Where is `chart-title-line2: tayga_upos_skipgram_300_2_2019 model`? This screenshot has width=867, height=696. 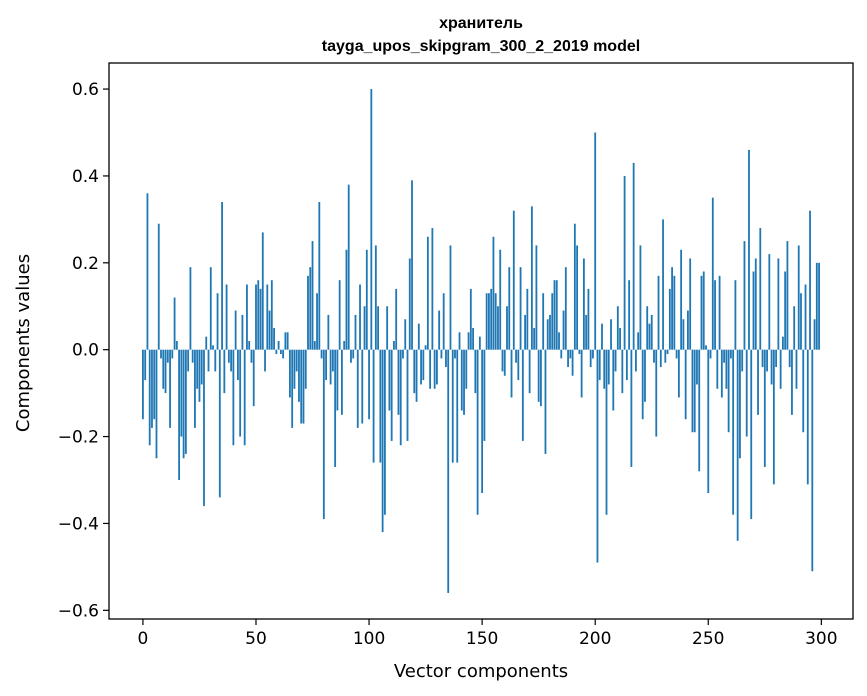 chart-title-line2: tayga_upos_skipgram_300_2_2019 model is located at coordinates (481, 46).